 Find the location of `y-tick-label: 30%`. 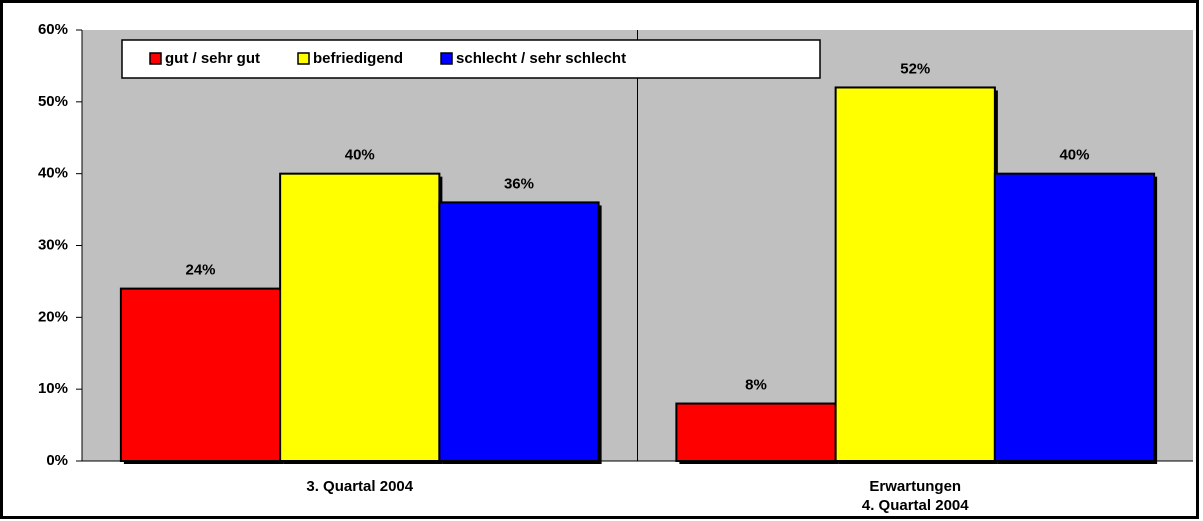

y-tick-label: 30% is located at coordinates (53, 244).